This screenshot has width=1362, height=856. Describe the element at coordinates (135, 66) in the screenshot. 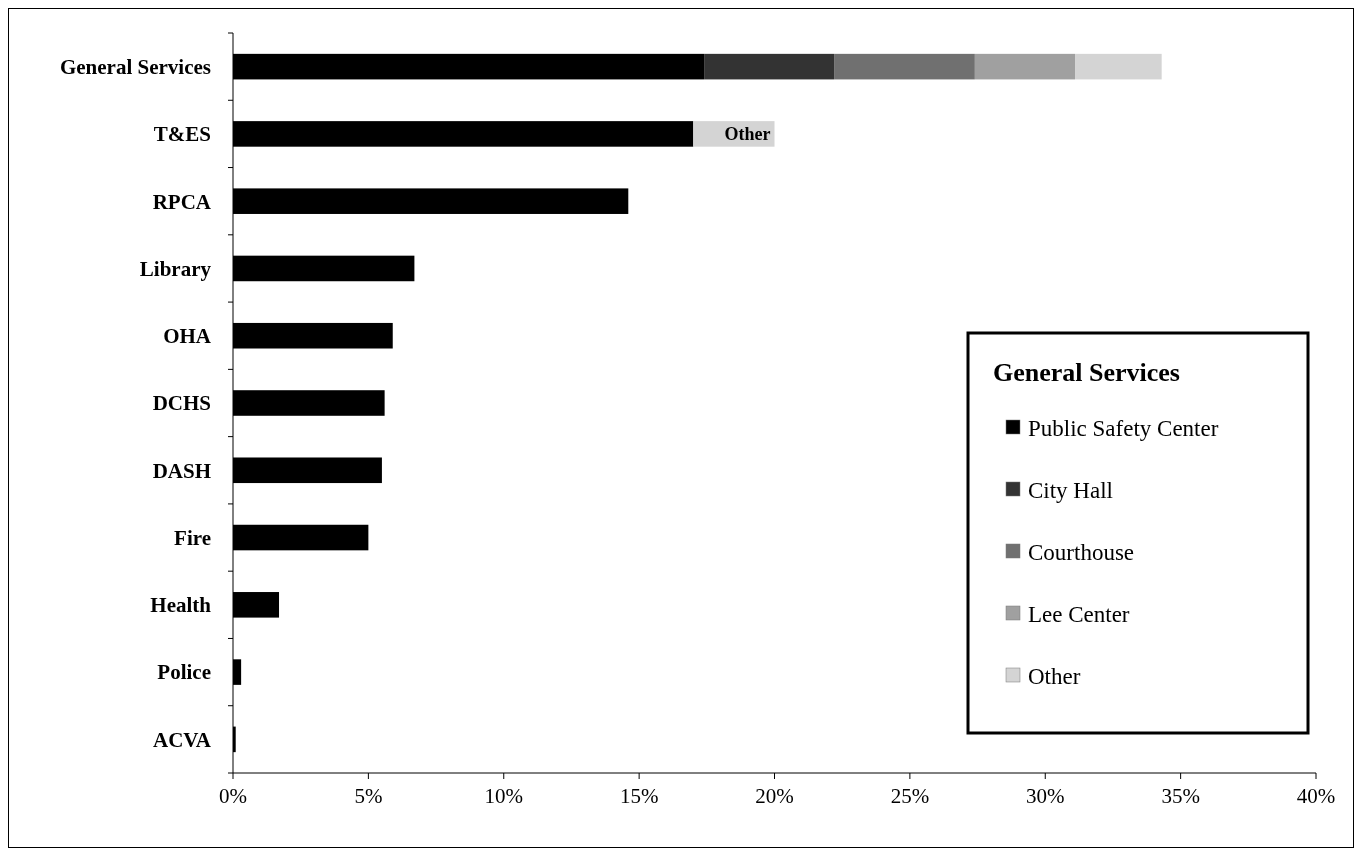

I see `y-tick-label: General Services` at that location.